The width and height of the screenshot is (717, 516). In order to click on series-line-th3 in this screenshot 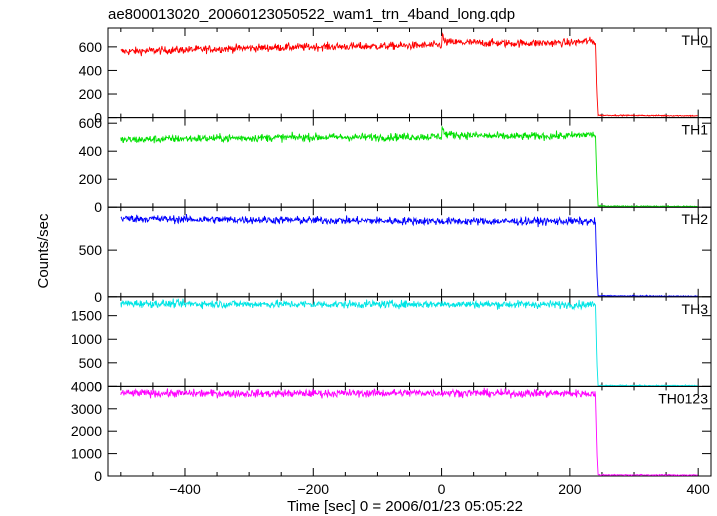, I will do `click(409, 342)`.